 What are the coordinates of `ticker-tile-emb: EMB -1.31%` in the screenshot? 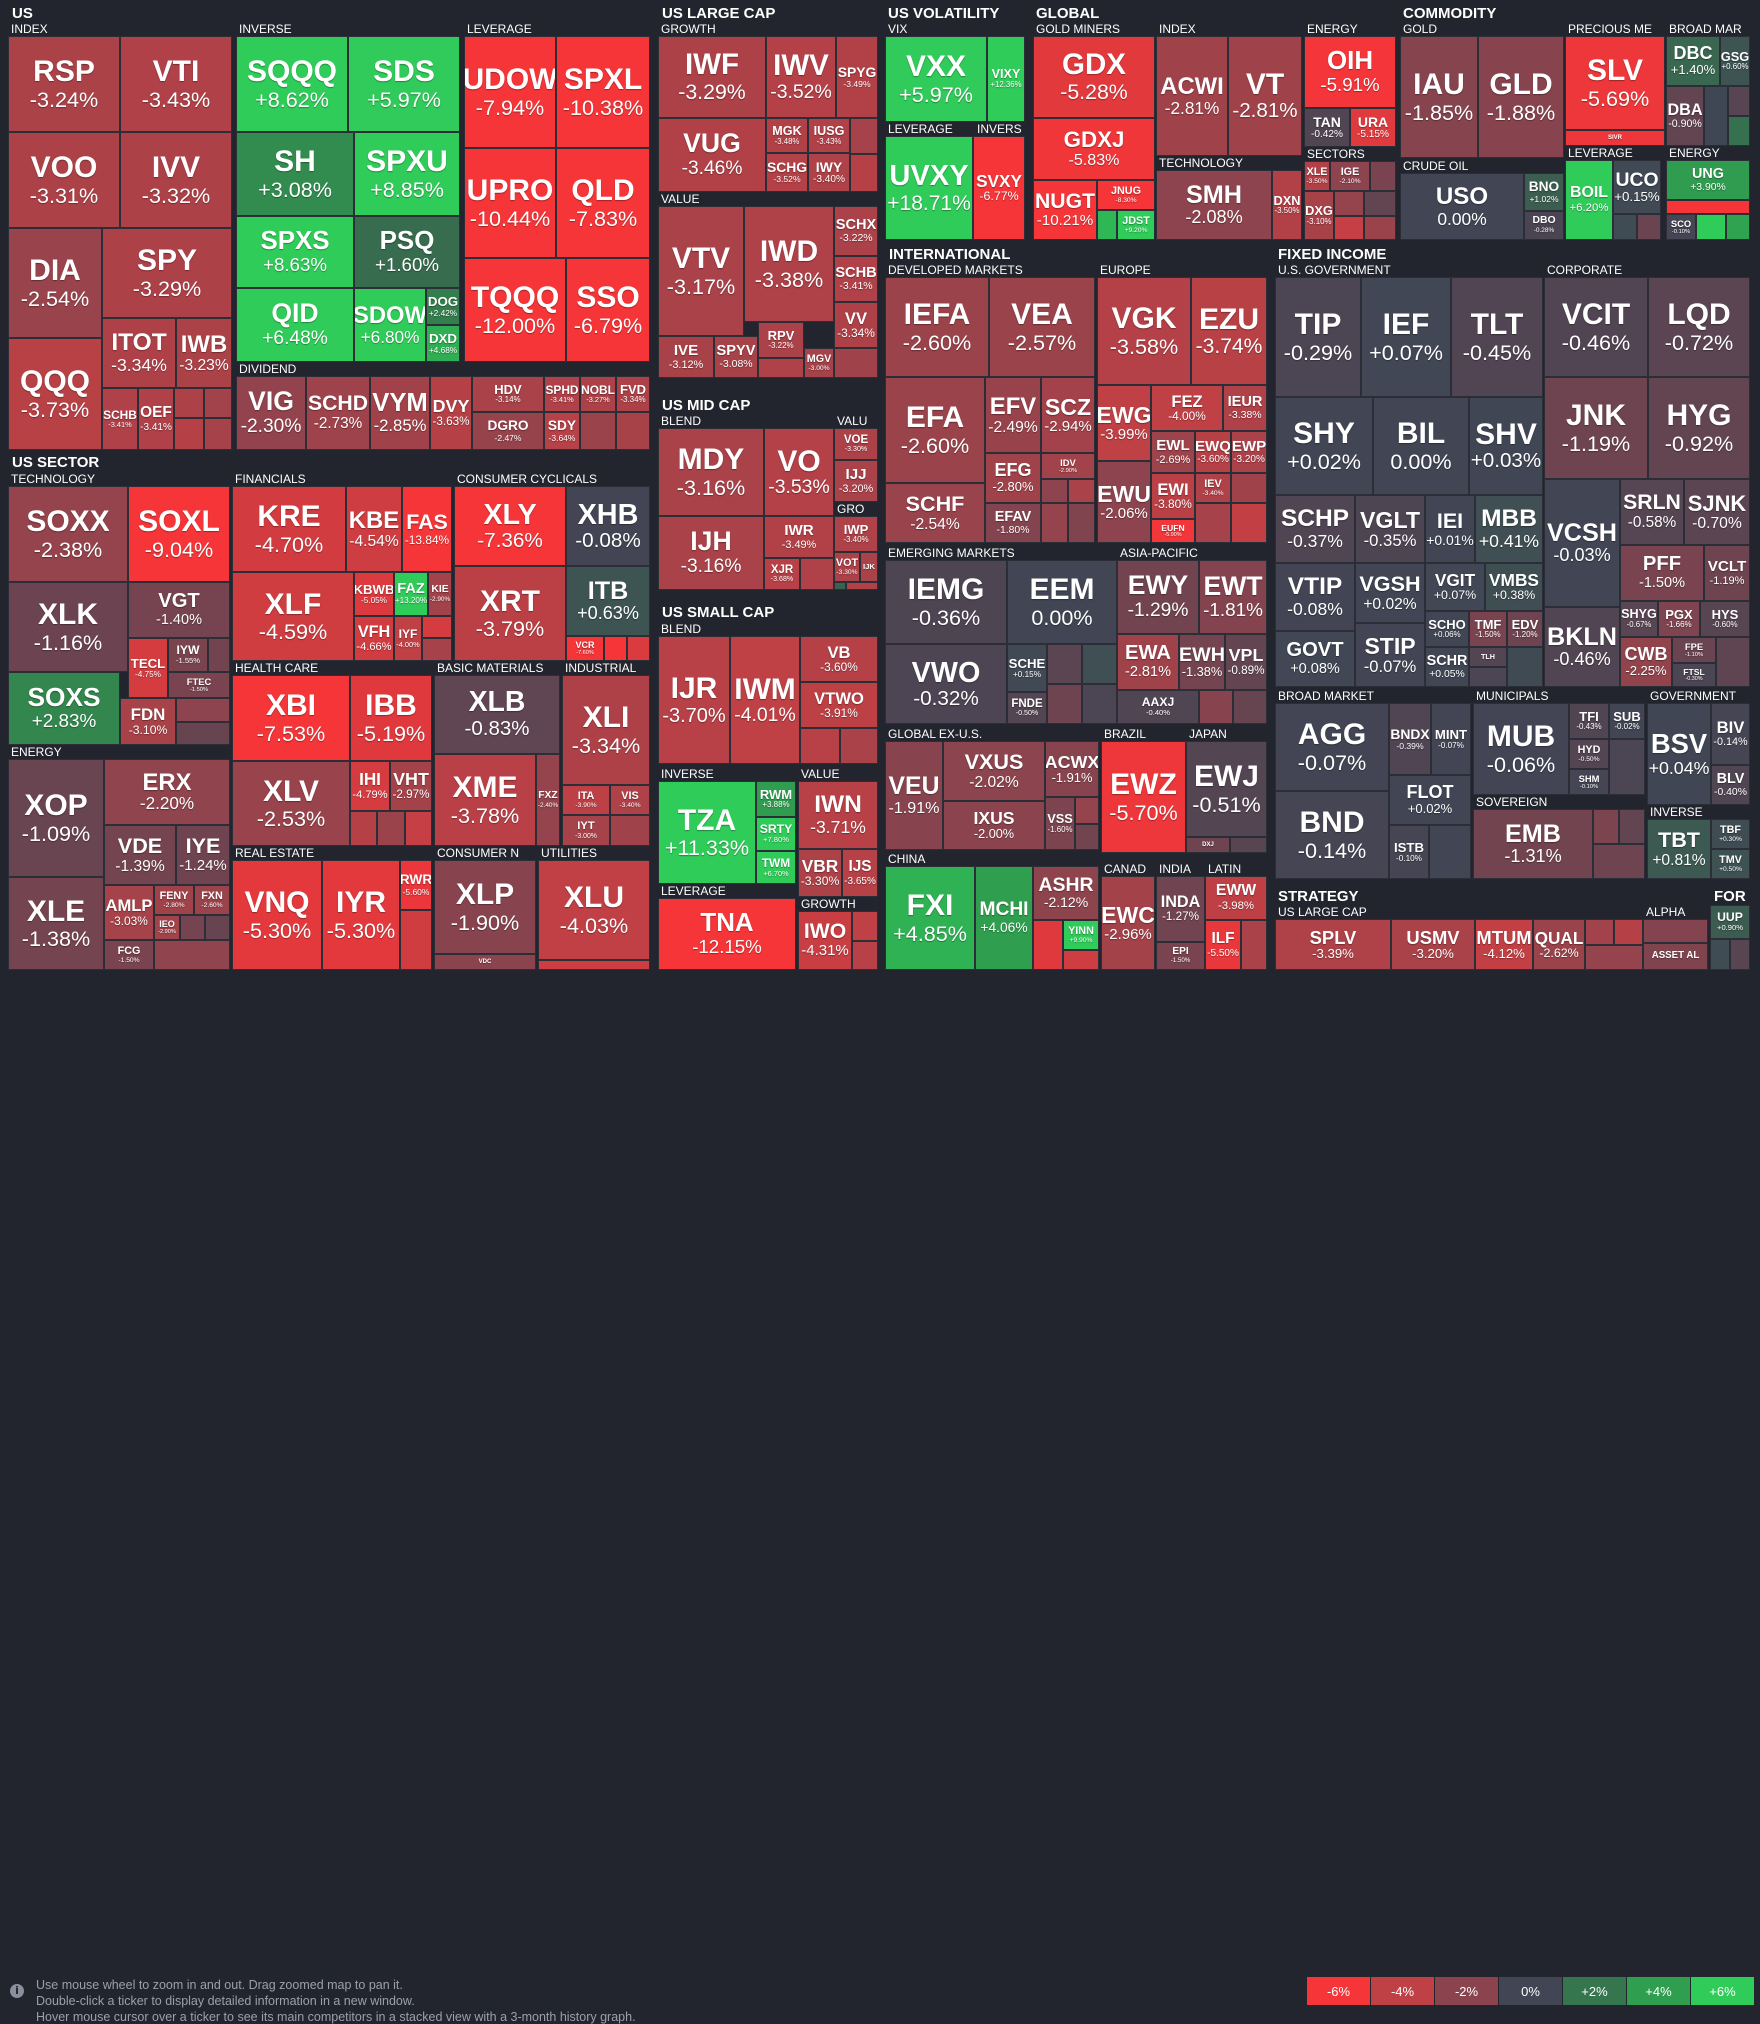 It's located at (1533, 844).